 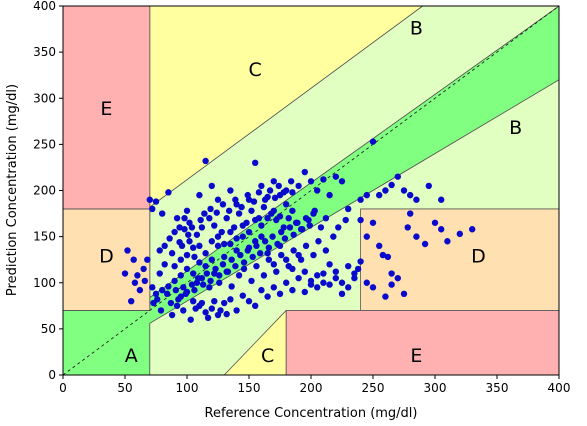 What do you see at coordinates (497, 388) in the screenshot?
I see `x-tick-label: 350` at bounding box center [497, 388].